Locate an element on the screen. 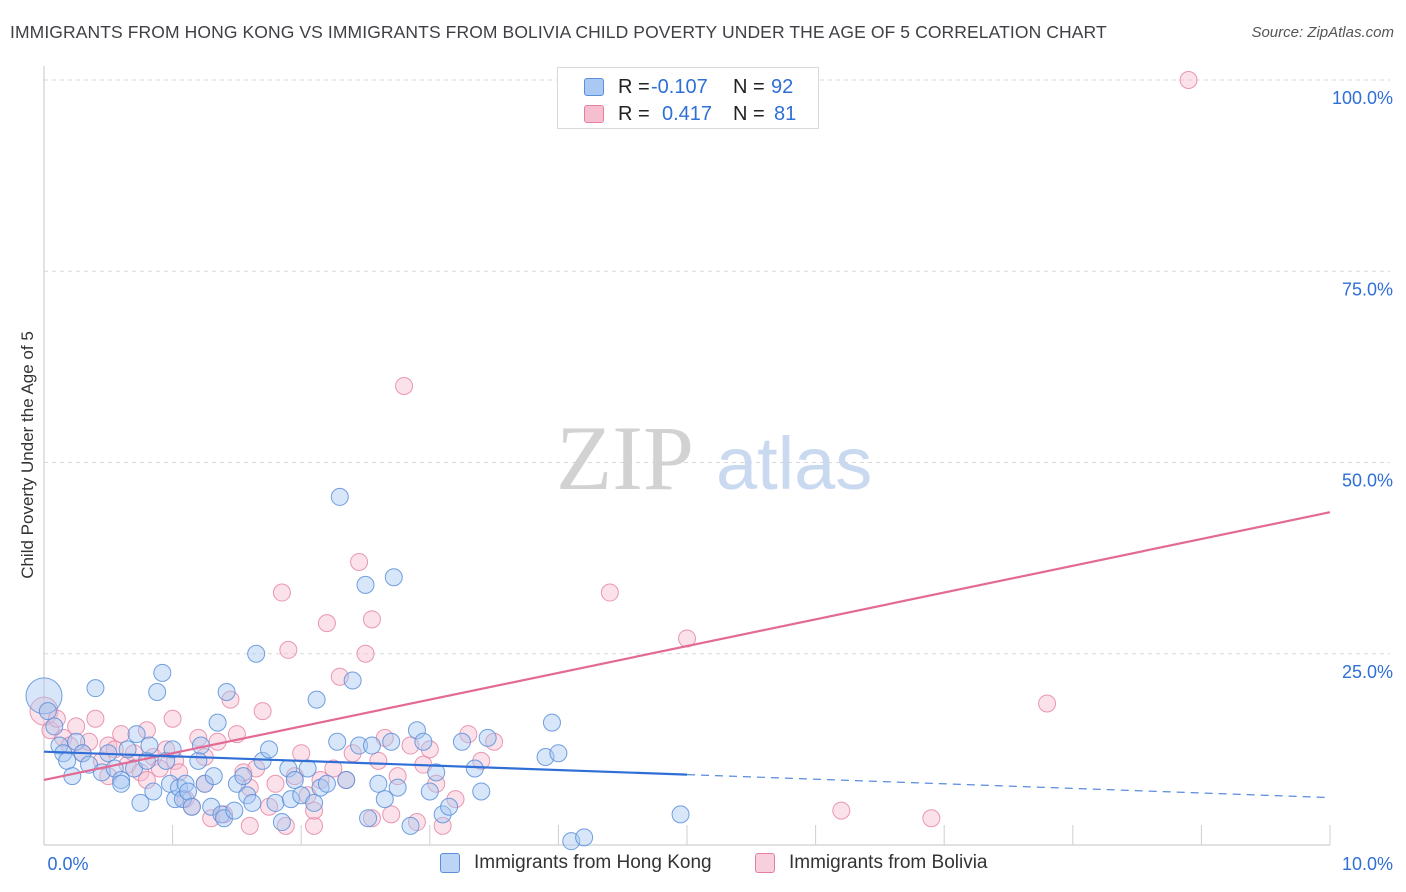 The width and height of the screenshot is (1406, 892). series-legend-bolivia: Immigrants from Bolivia is located at coordinates (871, 863).